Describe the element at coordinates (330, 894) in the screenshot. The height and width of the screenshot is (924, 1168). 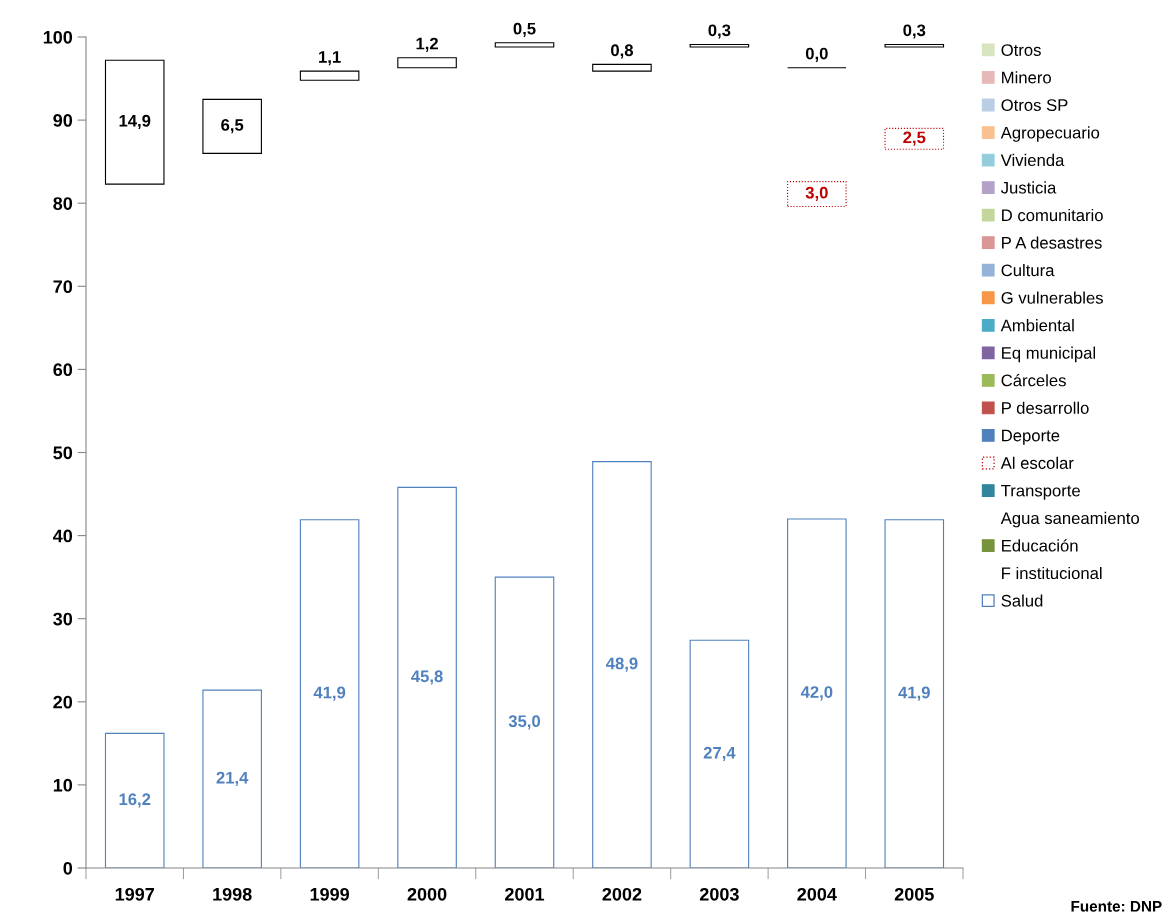
I see `x-tick-label: 1999` at that location.